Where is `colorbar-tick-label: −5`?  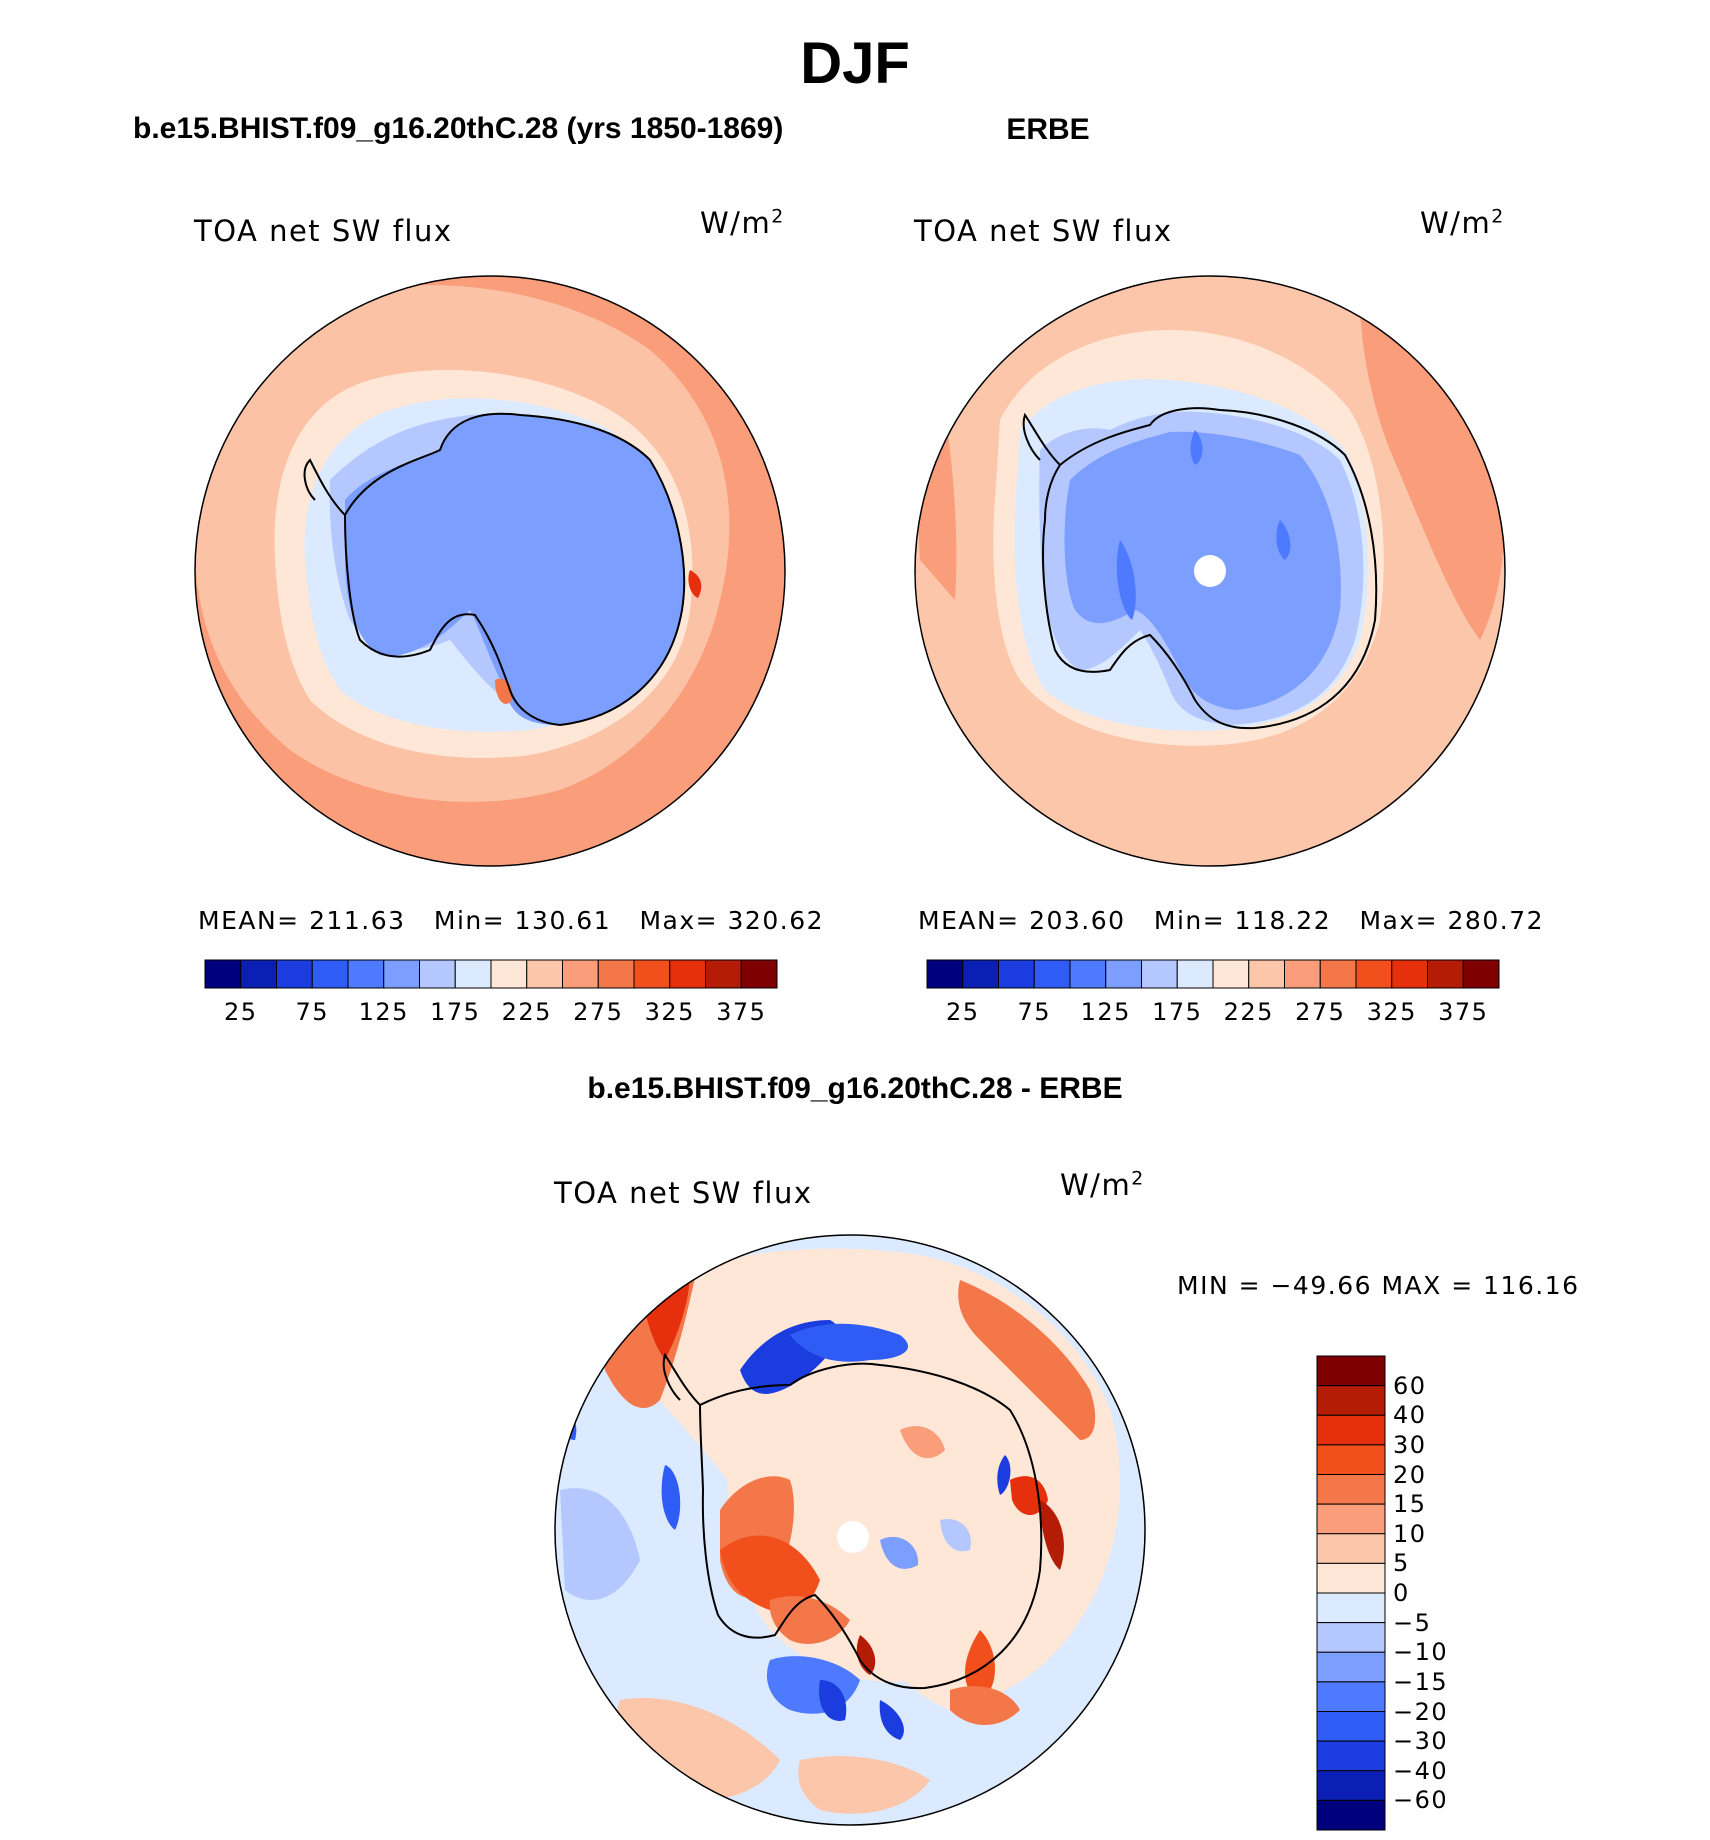
colorbar-tick-label: −5 is located at coordinates (1412, 1622).